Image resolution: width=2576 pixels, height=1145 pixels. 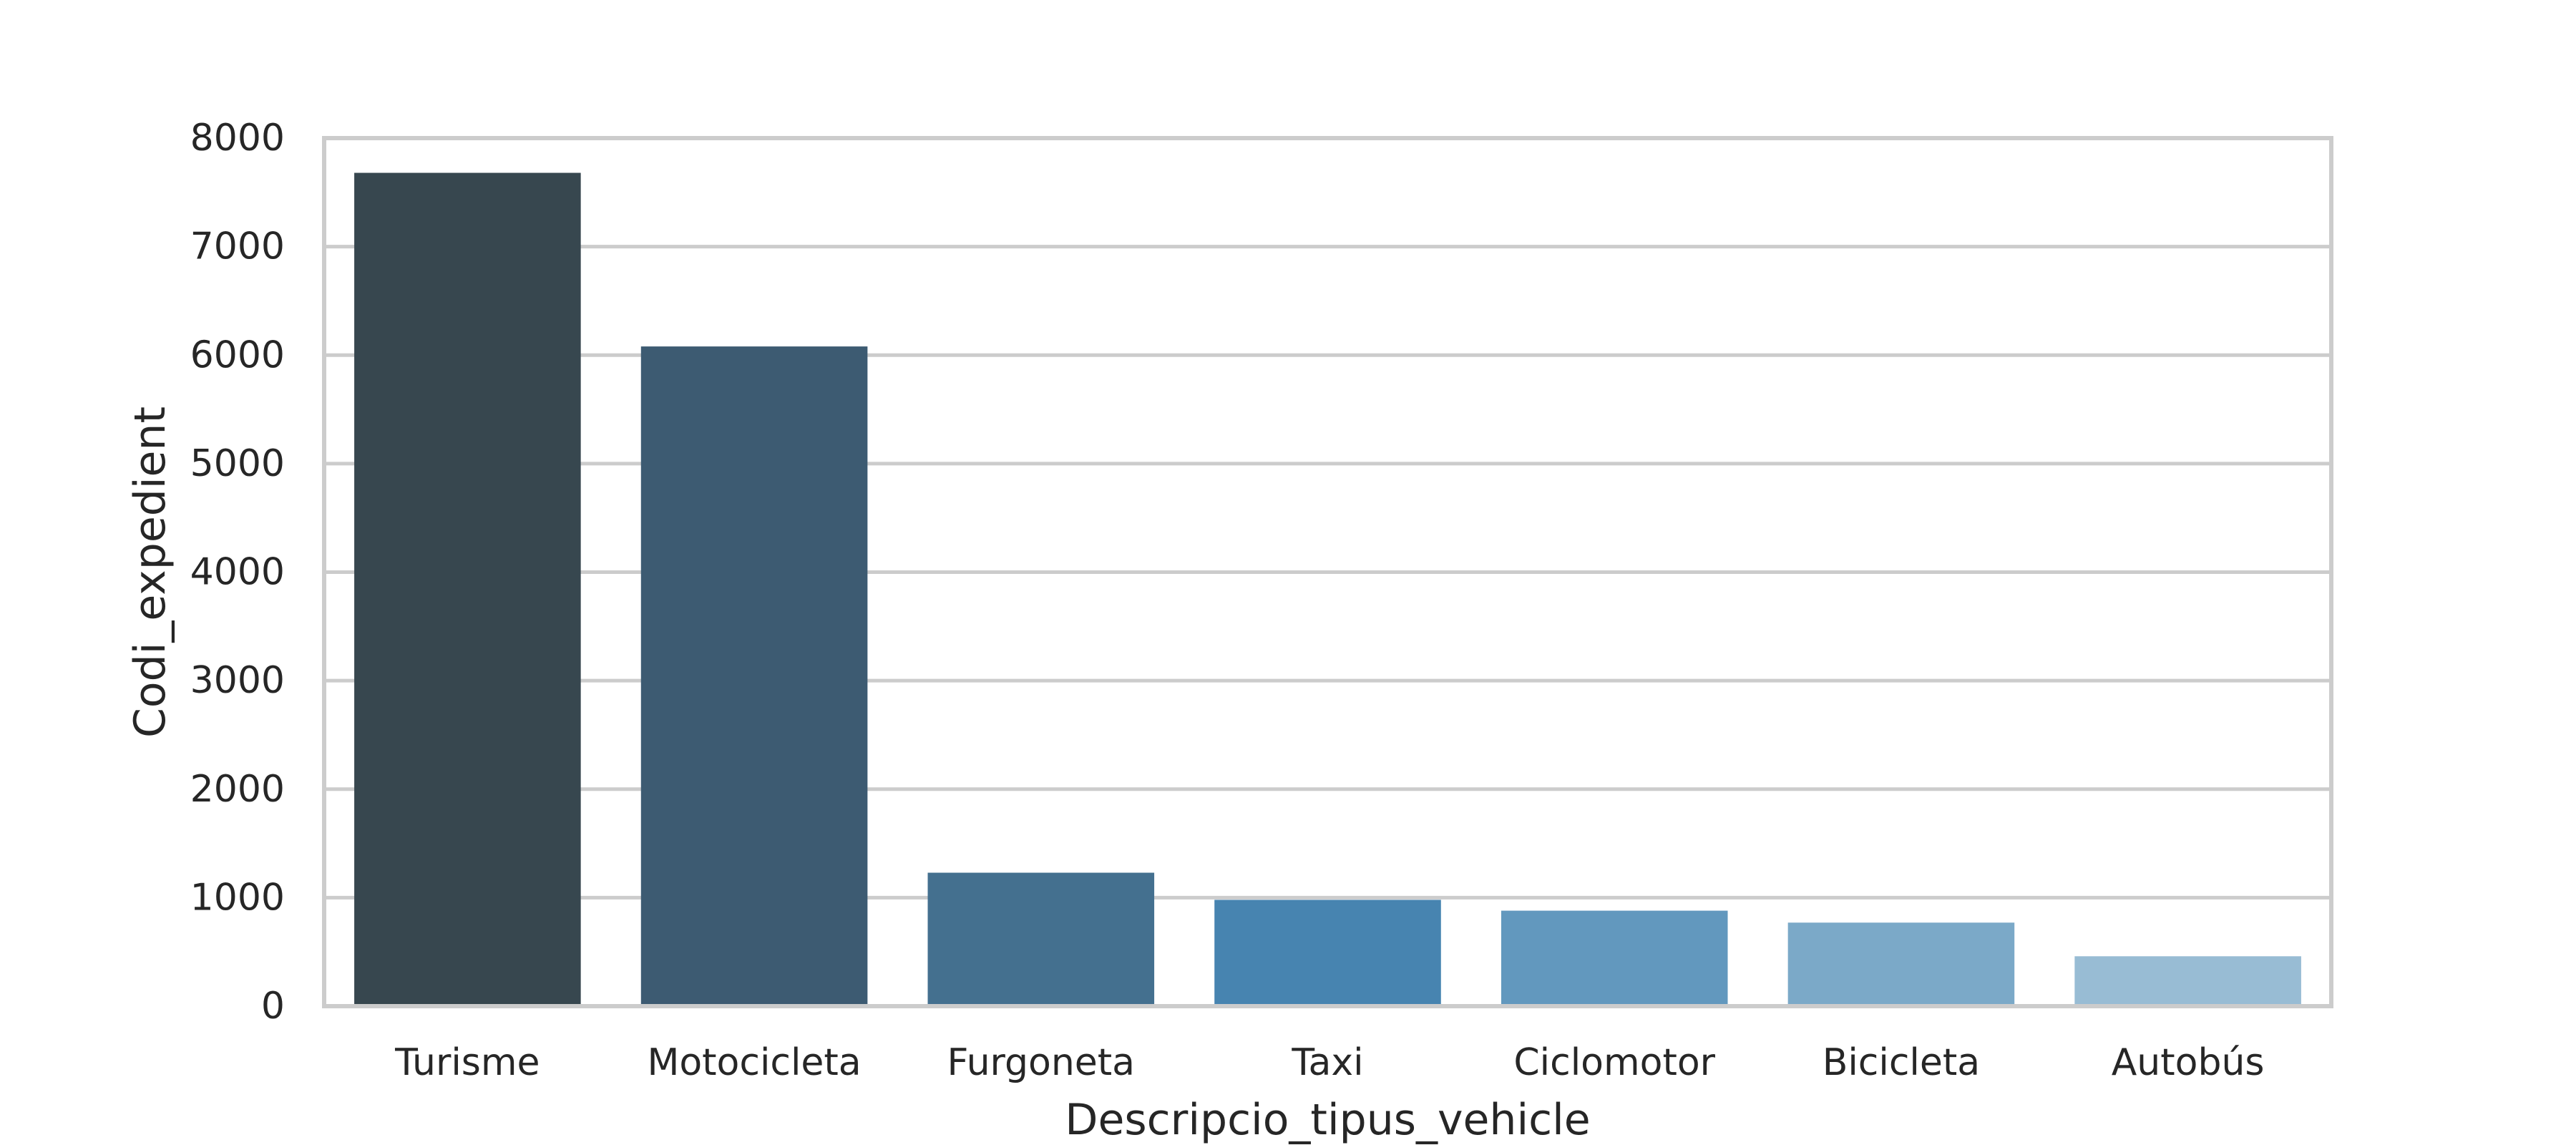 I want to click on bar-ciclomotor, so click(x=1614, y=958).